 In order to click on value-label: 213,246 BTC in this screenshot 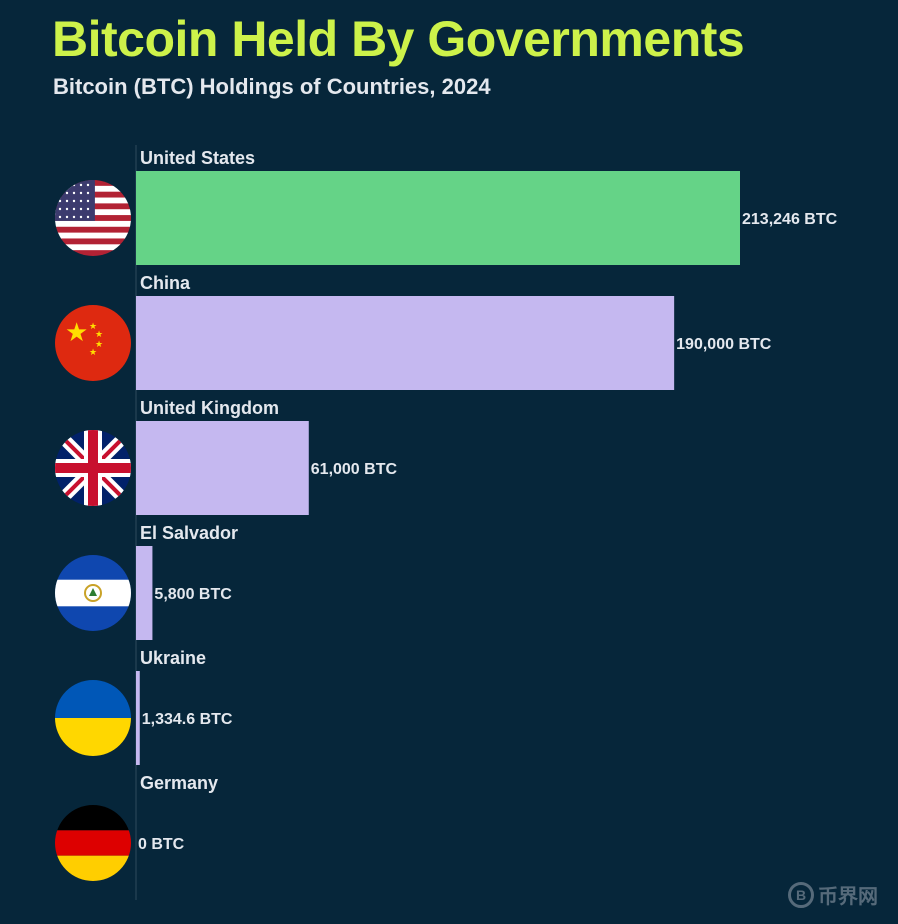, I will do `click(790, 219)`.